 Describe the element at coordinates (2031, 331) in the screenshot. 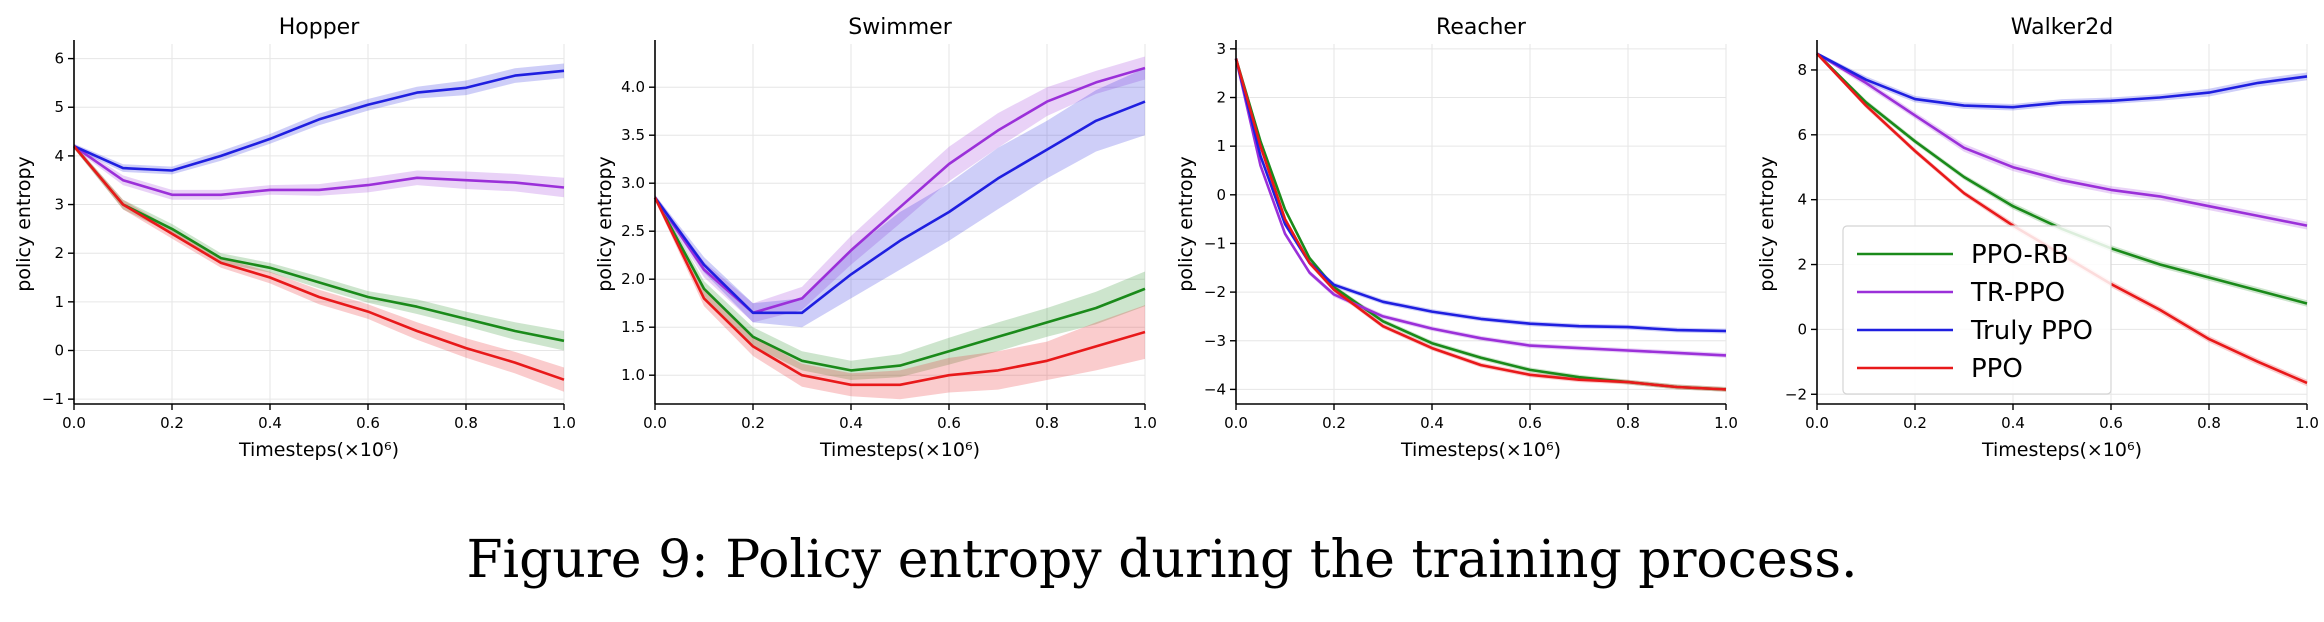

I see `legend-label-truly-ppo: Truly PPO` at that location.